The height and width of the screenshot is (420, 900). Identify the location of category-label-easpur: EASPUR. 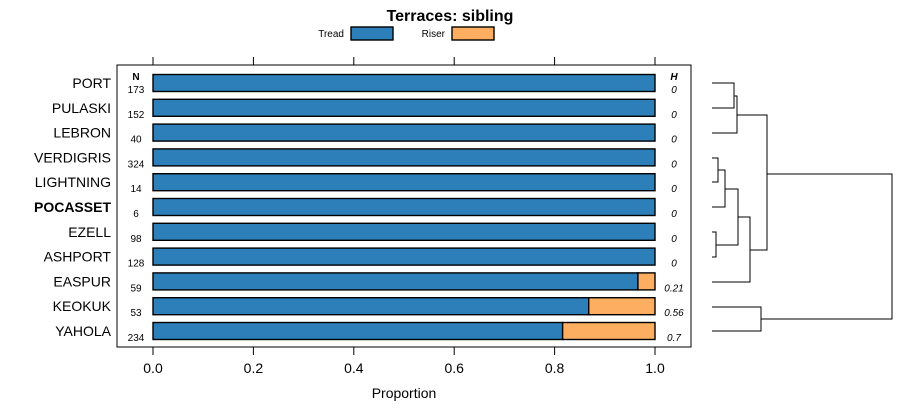
(82, 281).